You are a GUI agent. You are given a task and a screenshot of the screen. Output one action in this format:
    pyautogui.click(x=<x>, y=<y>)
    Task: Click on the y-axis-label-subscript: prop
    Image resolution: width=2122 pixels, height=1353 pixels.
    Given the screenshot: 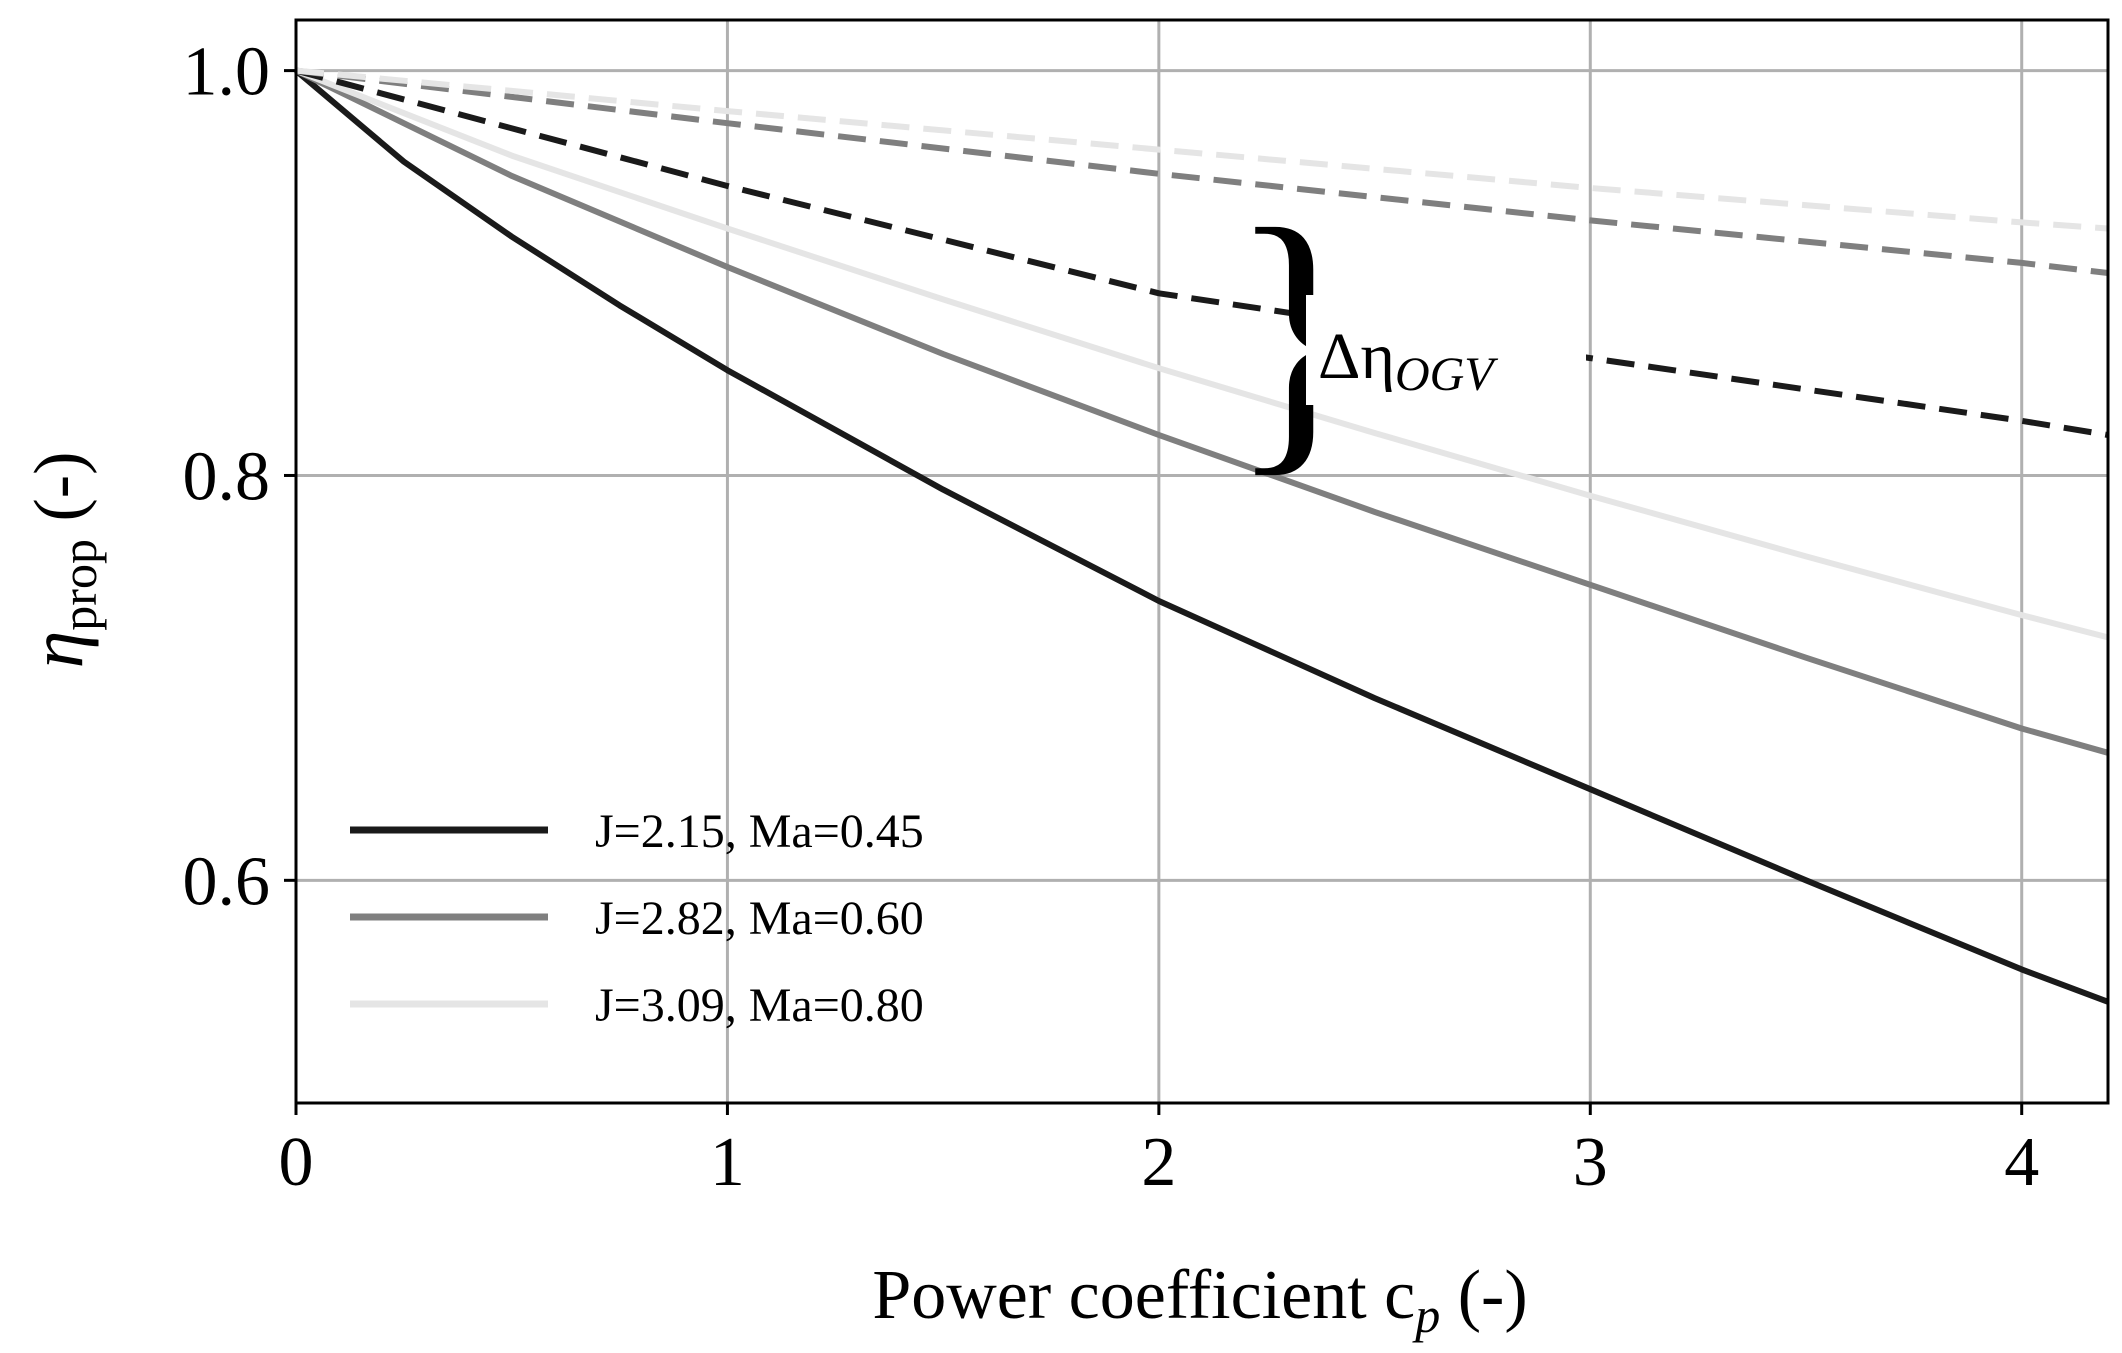 What is the action you would take?
    pyautogui.click(x=79, y=585)
    